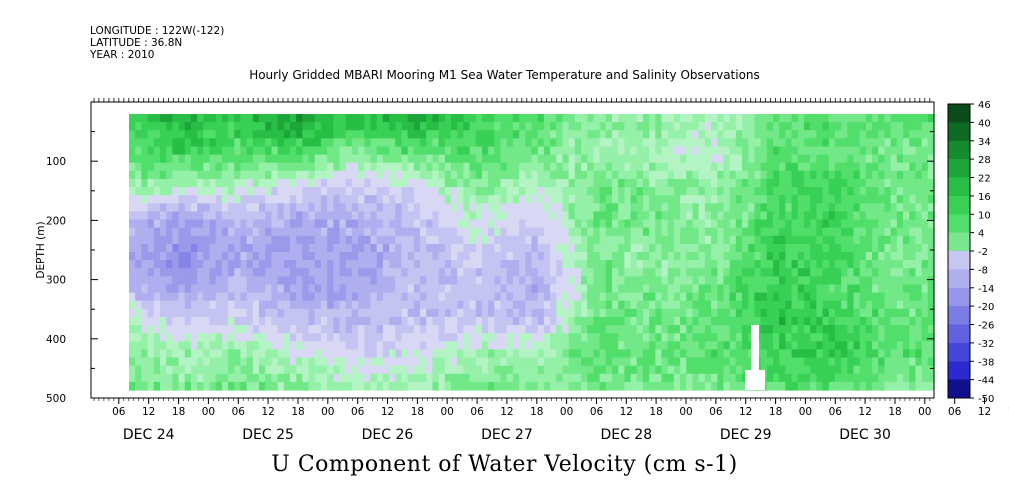 This screenshot has width=1009, height=504. What do you see at coordinates (716, 412) in the screenshot?
I see `x-tick-label: 06` at bounding box center [716, 412].